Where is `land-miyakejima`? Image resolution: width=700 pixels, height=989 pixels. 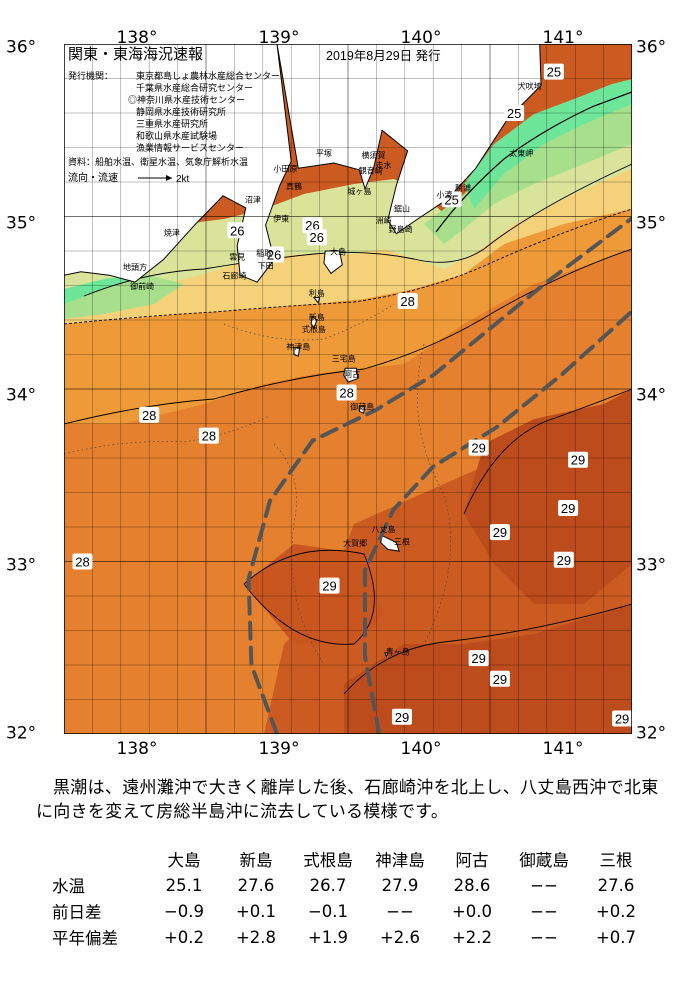 land-miyakejima is located at coordinates (351, 375).